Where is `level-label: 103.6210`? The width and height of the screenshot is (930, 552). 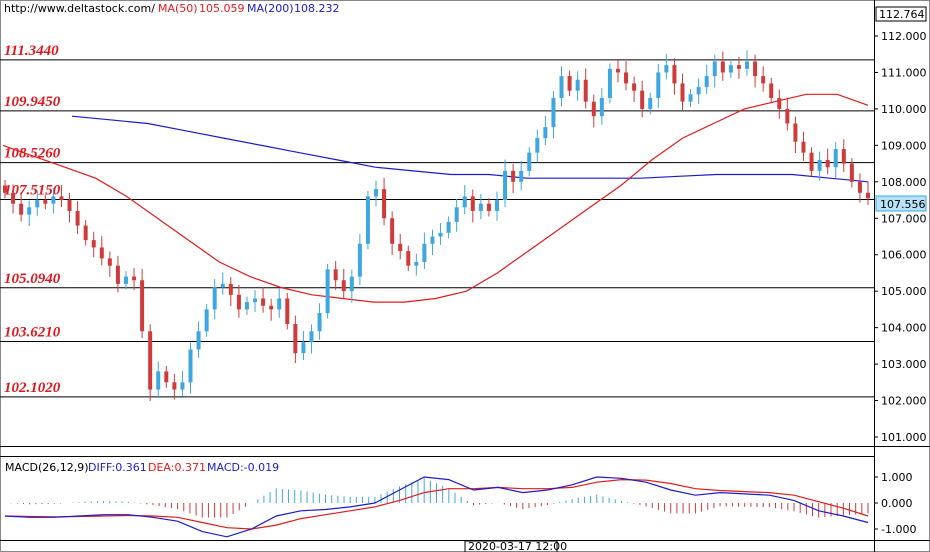
level-label: 103.6210 is located at coordinates (32, 332).